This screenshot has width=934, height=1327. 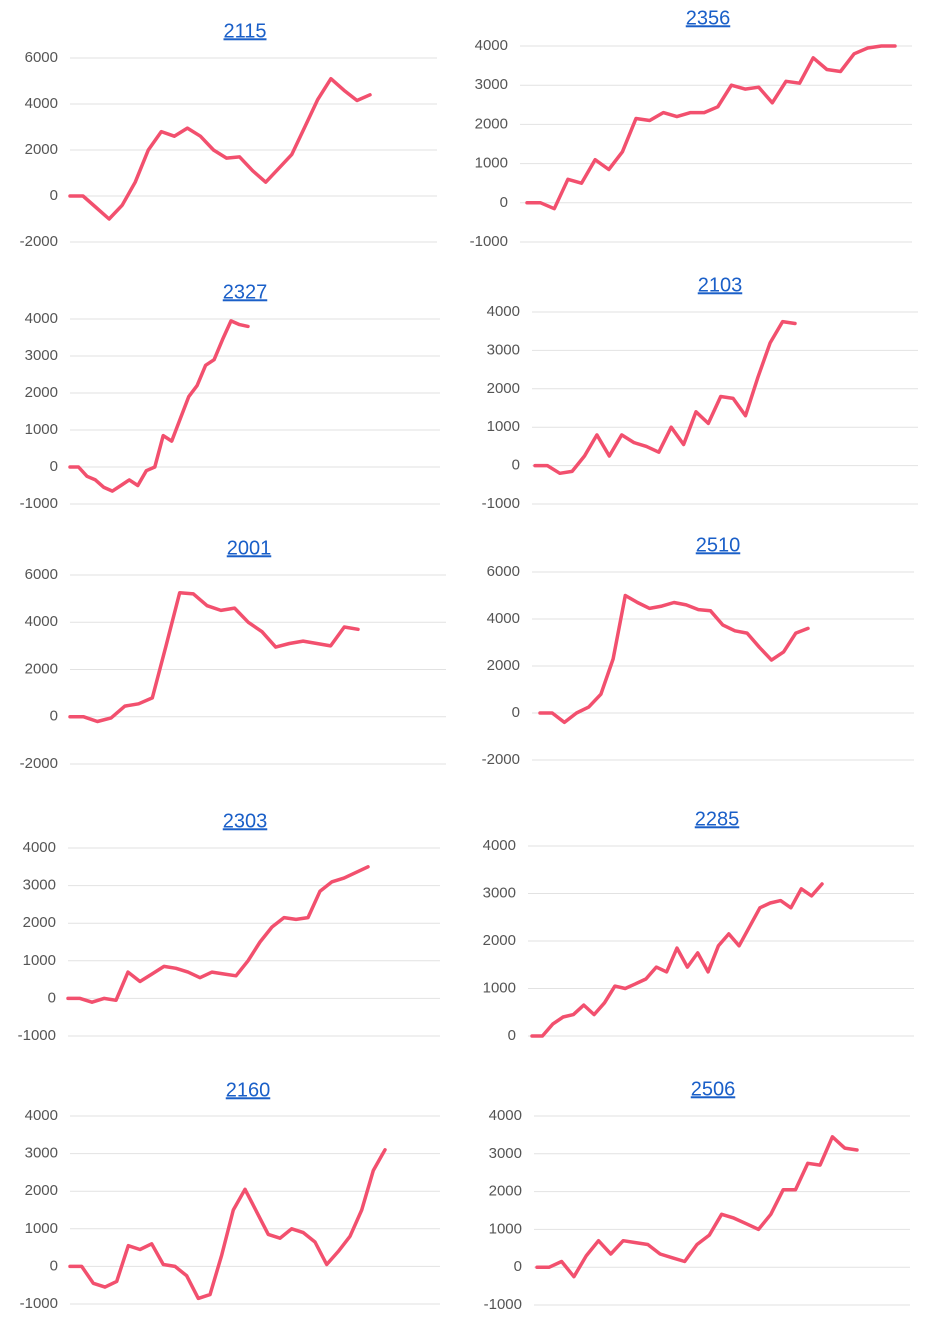 What do you see at coordinates (249, 548) in the screenshot?
I see `chart-title: 2001` at bounding box center [249, 548].